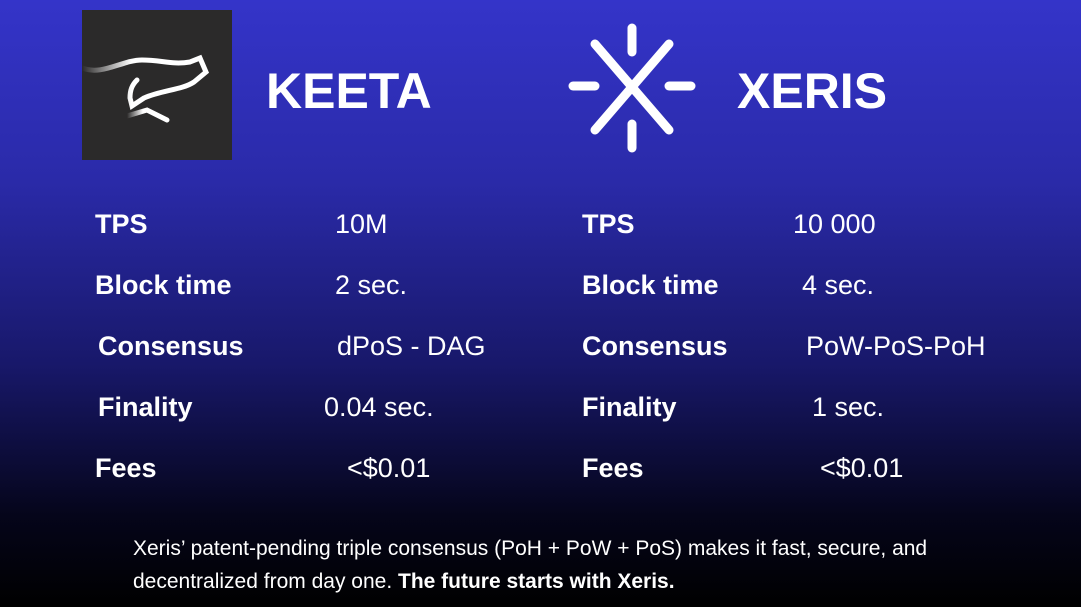 The height and width of the screenshot is (607, 1081). I want to click on xeris-tps-label: TPS, so click(608, 224).